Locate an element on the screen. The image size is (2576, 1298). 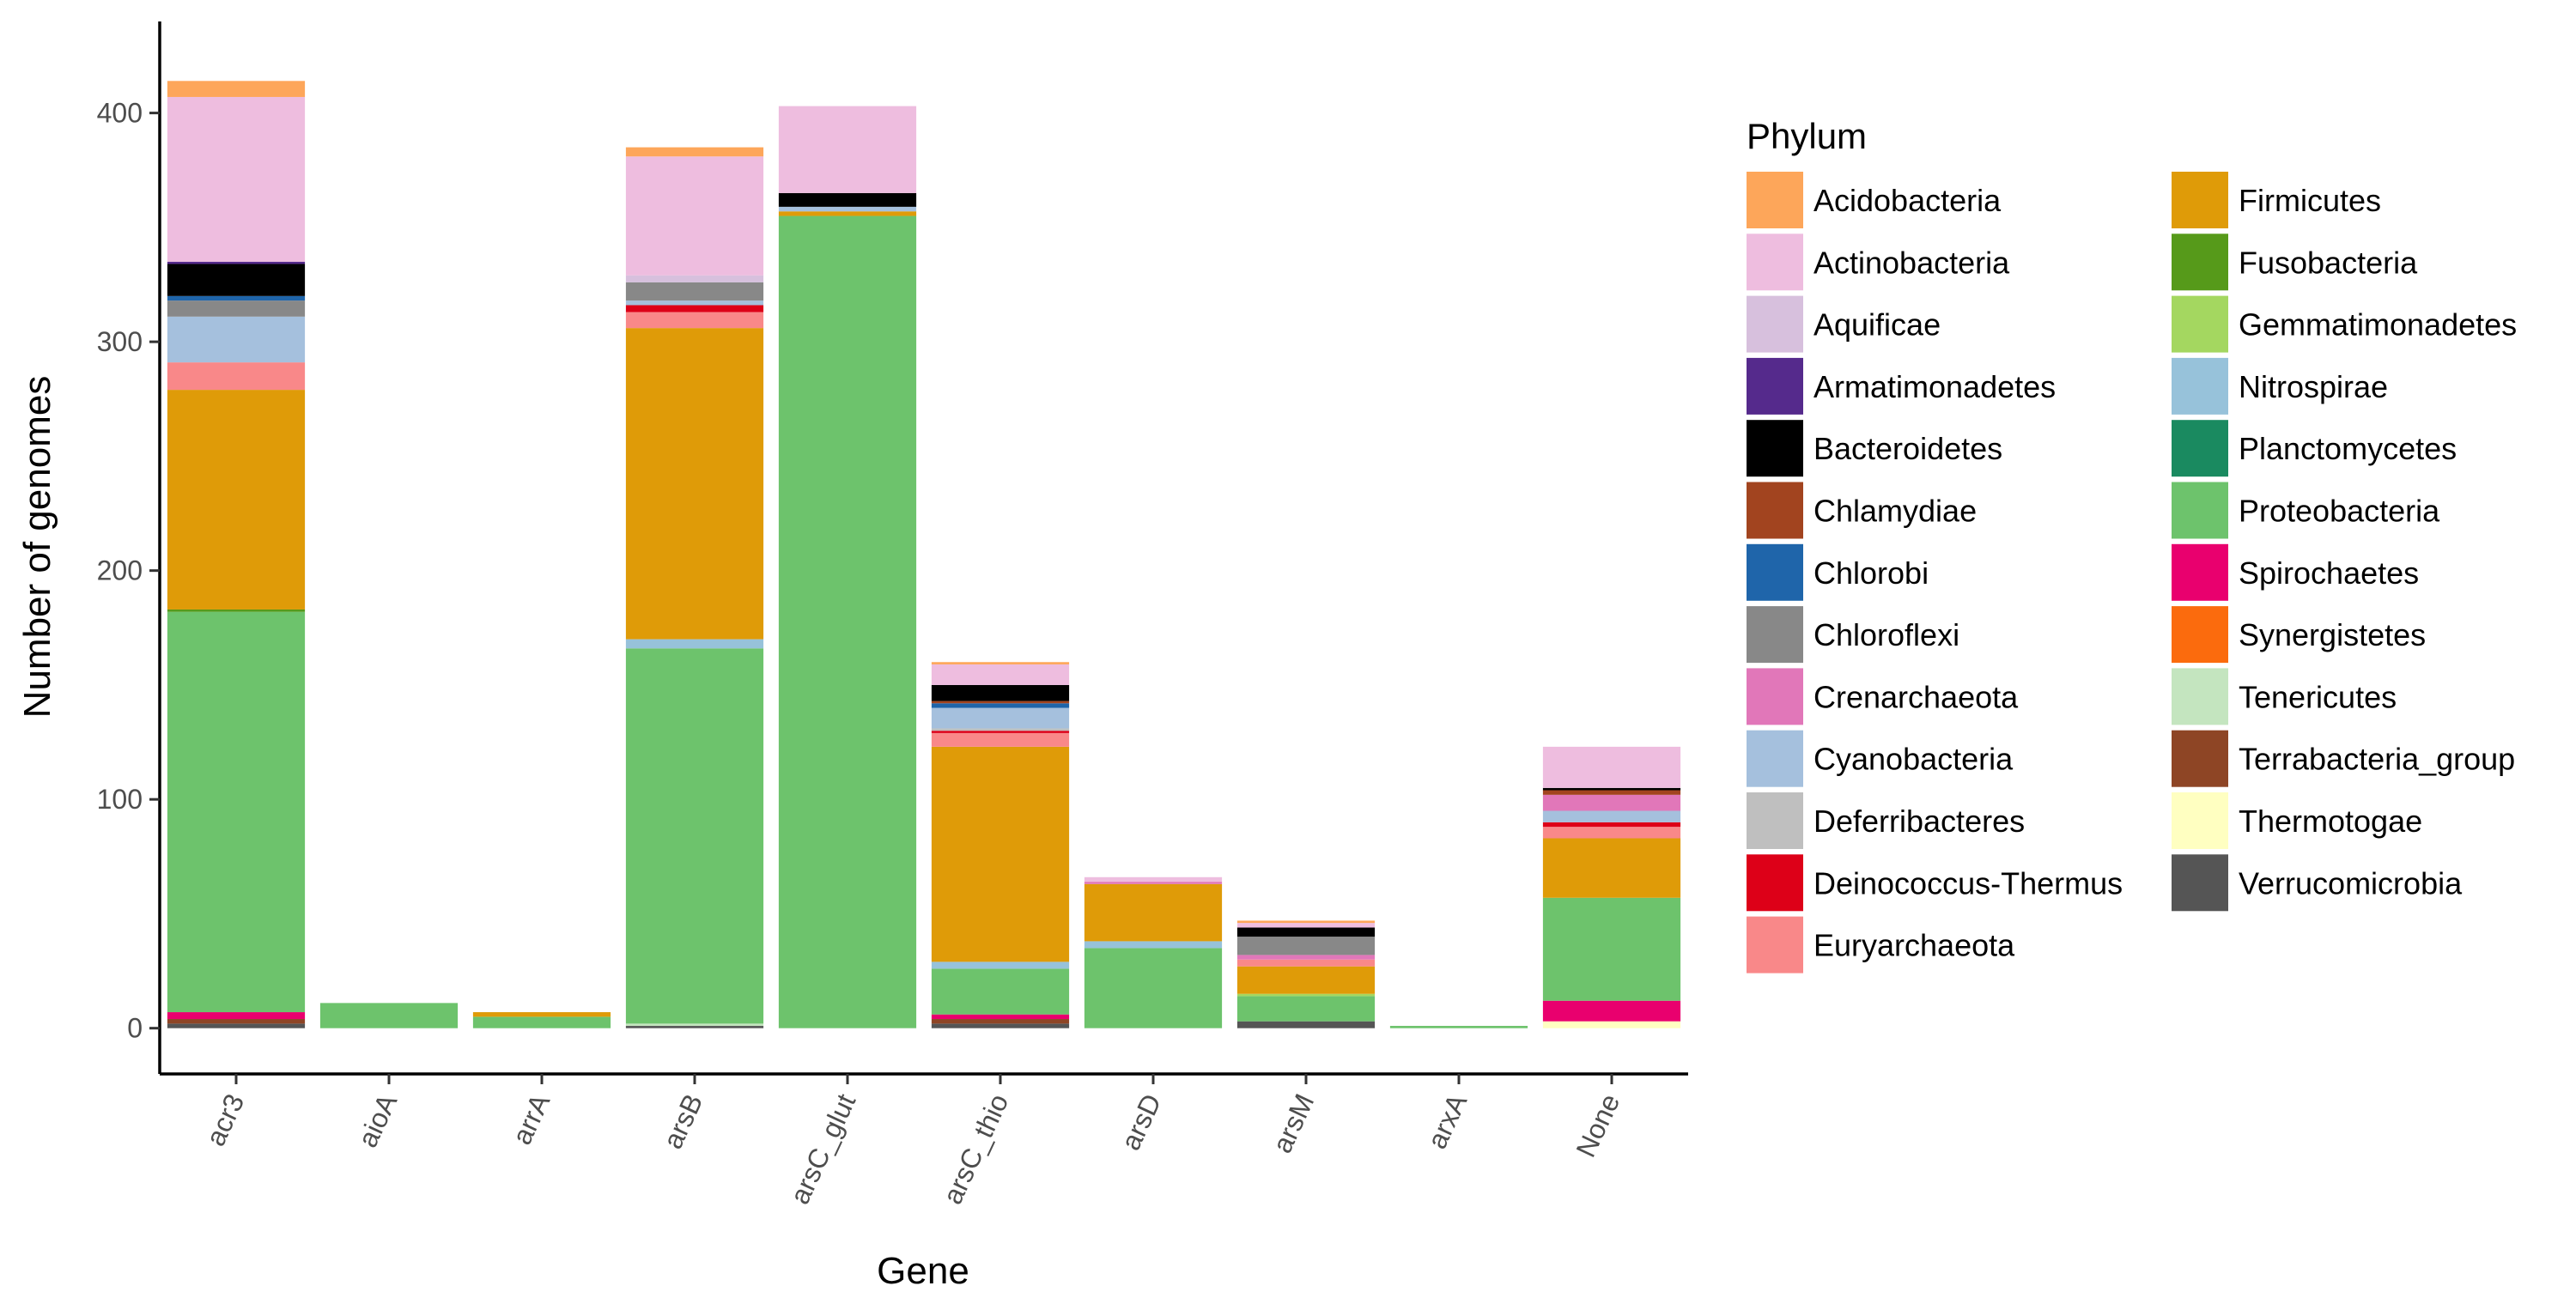
legend-label-Proteobacteria: Proteobacteria is located at coordinates (2339, 511).